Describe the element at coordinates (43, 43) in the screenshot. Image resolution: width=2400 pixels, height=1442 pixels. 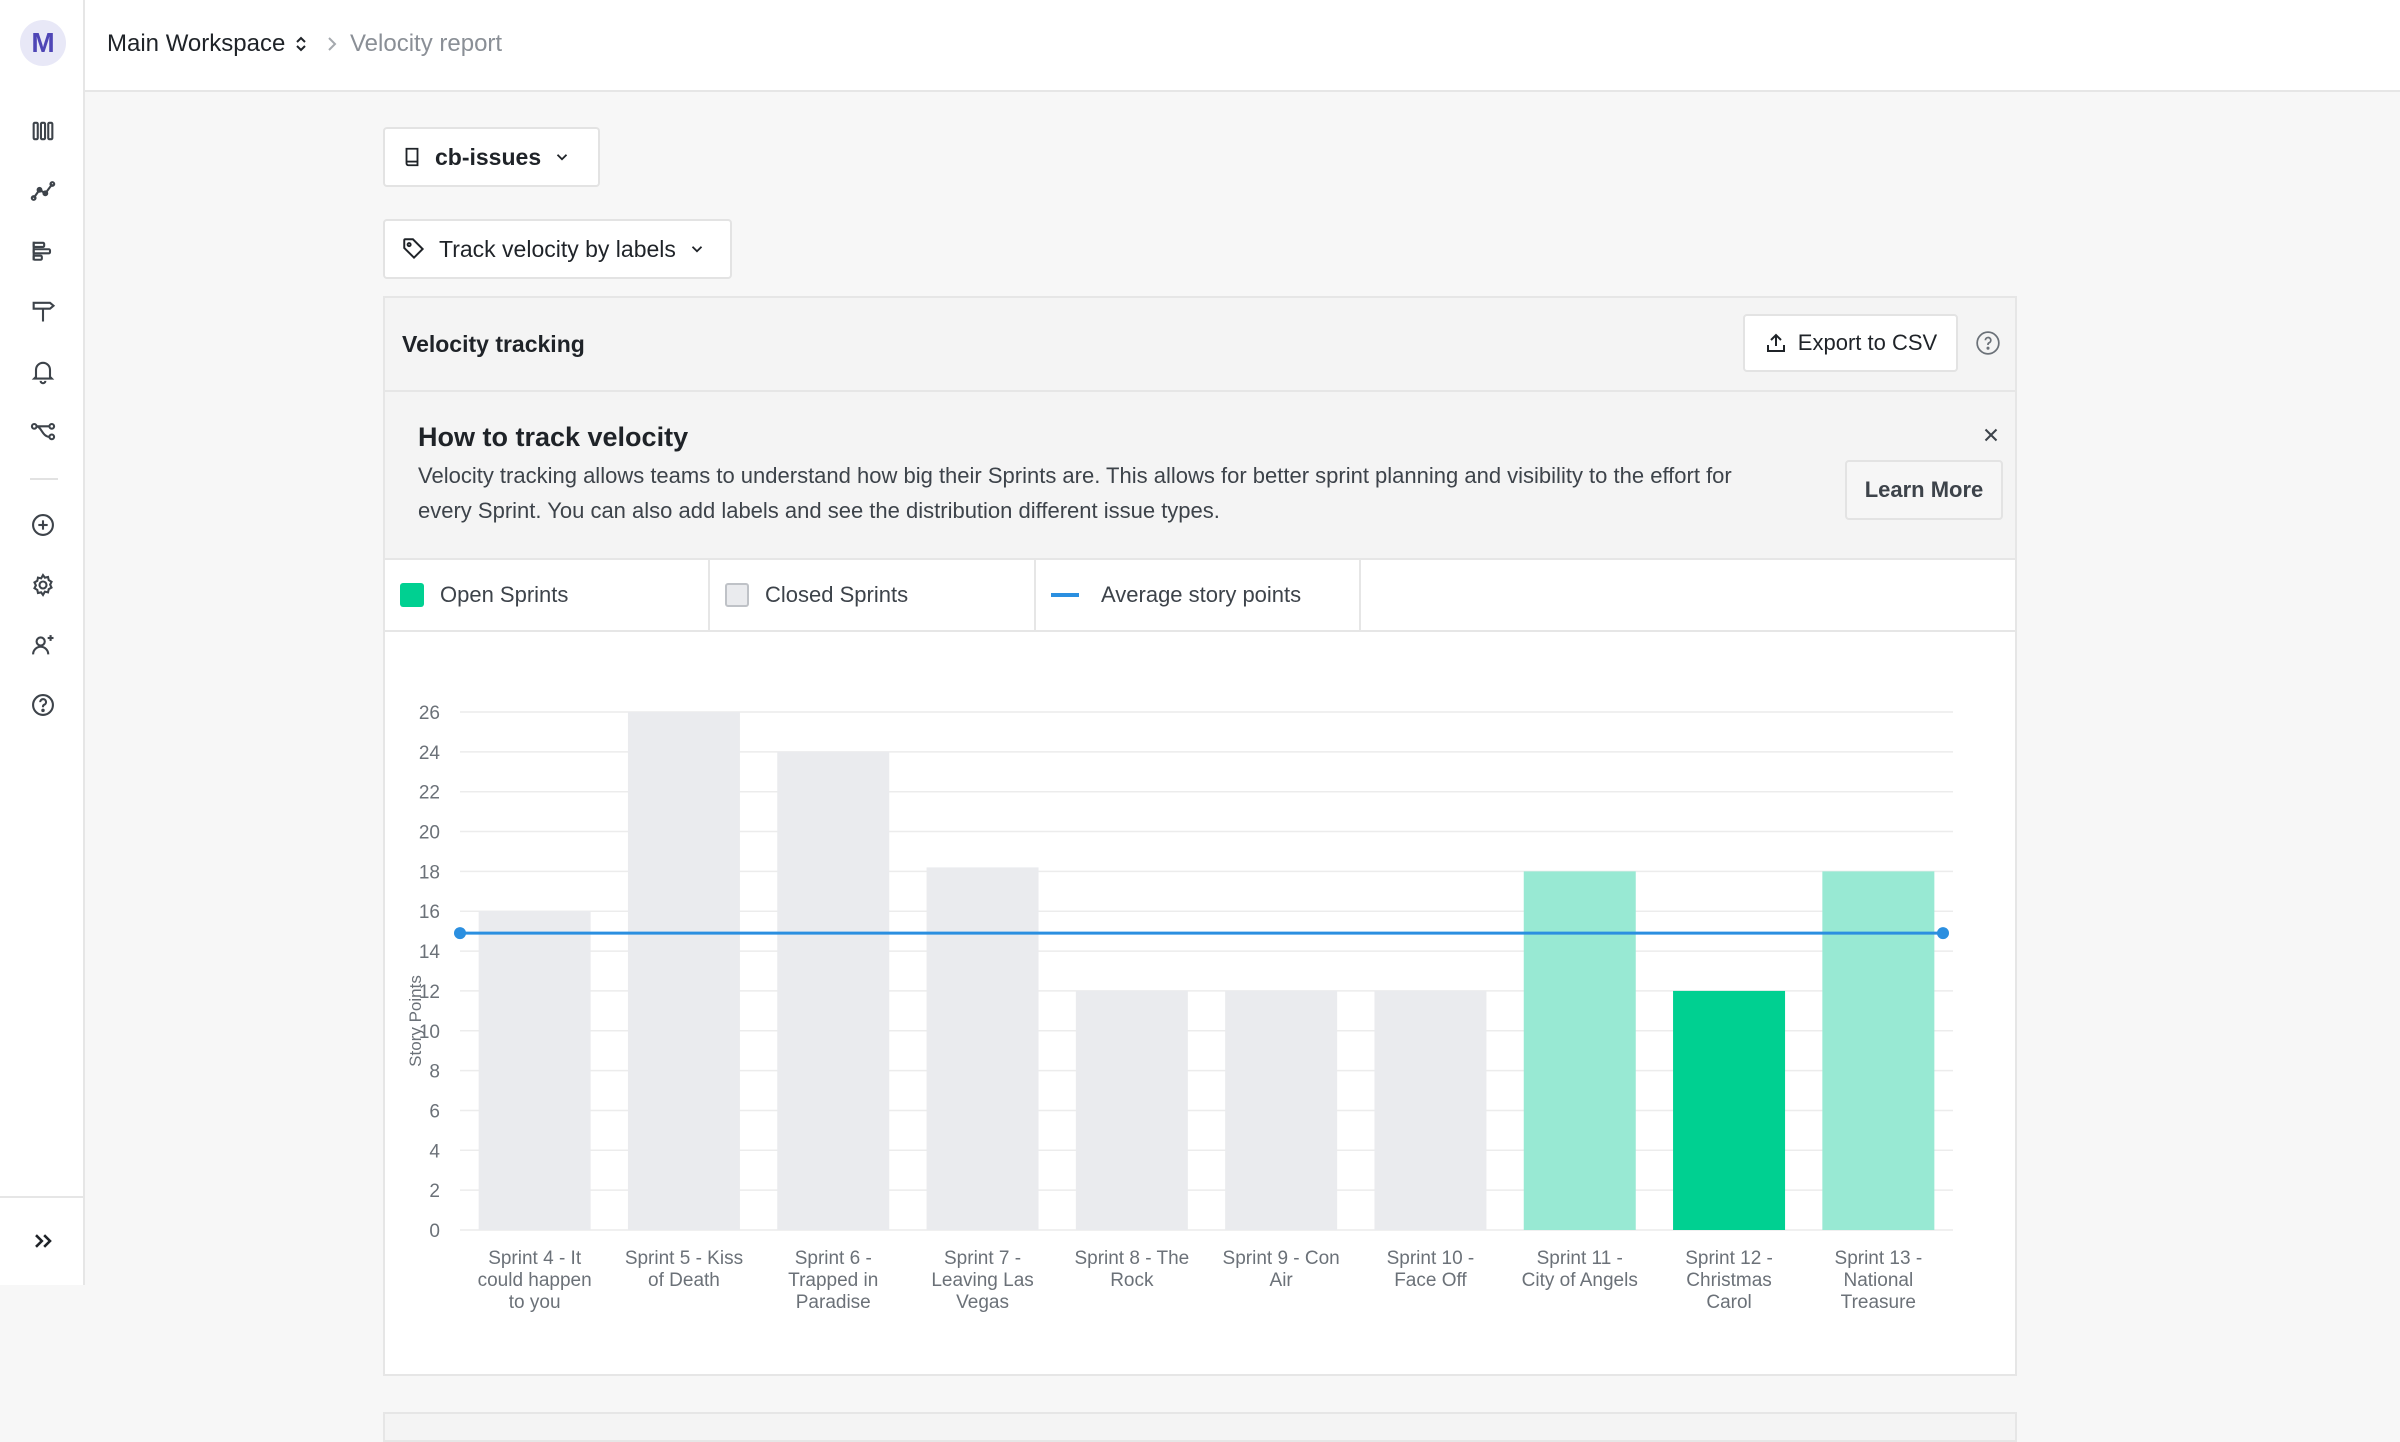
I see `workspace-avatar: M` at that location.